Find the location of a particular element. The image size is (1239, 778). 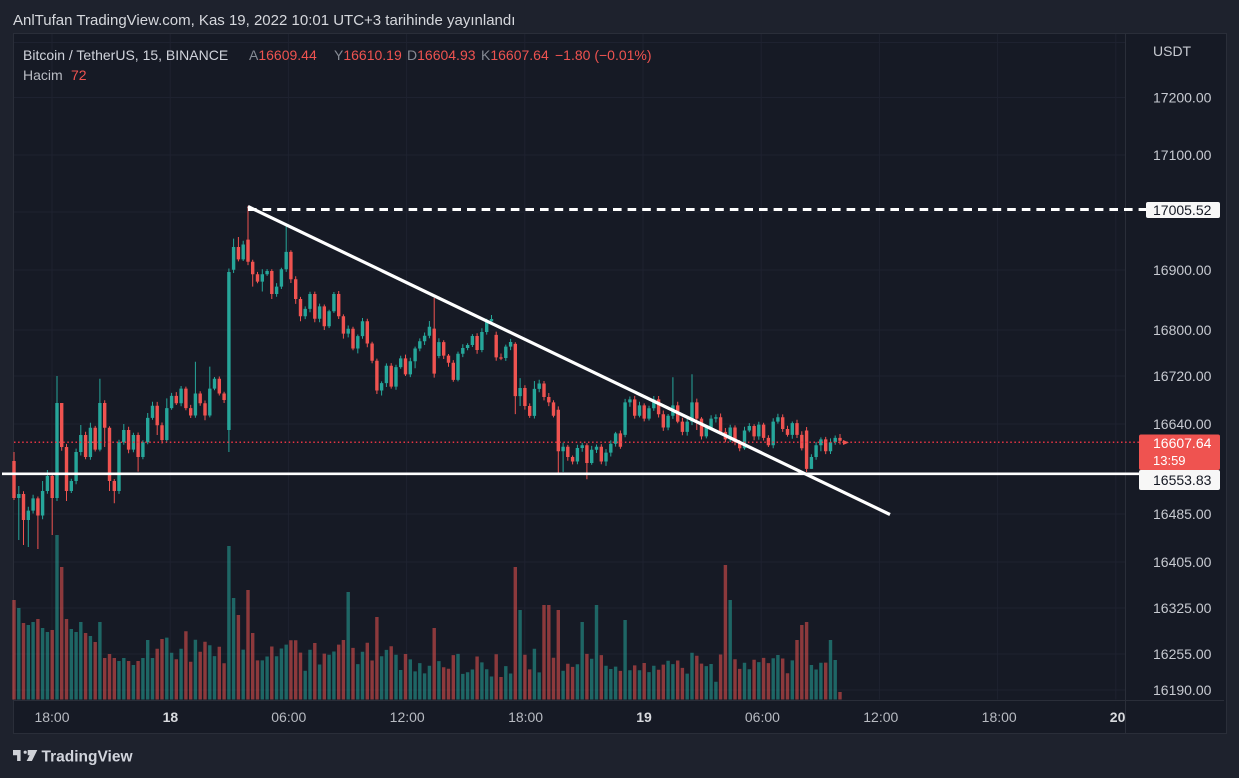

svg-text:Bitcoin / TetherUS, 15, BINANC: Bitcoin / TetherUS, 15, BINANCE is located at coordinates (125, 55).